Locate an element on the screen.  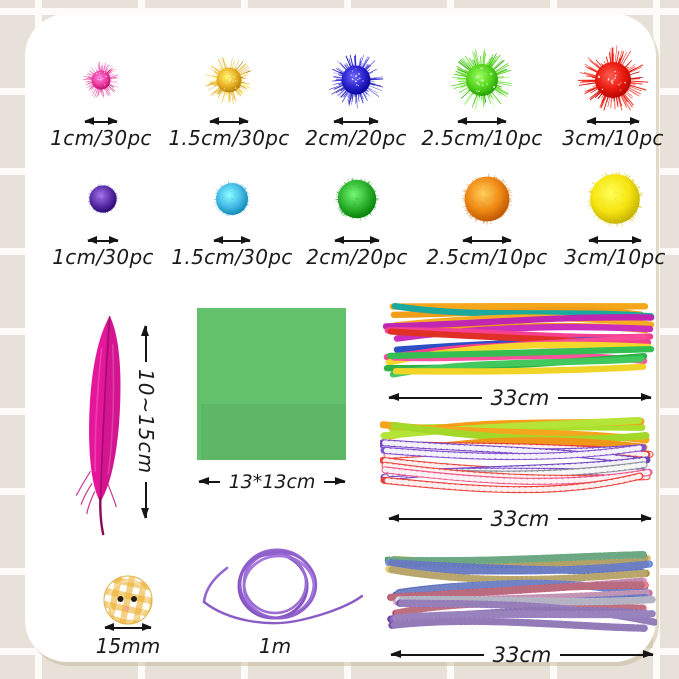
bundle3-length-measure: 33cm is located at coordinates (522, 655).